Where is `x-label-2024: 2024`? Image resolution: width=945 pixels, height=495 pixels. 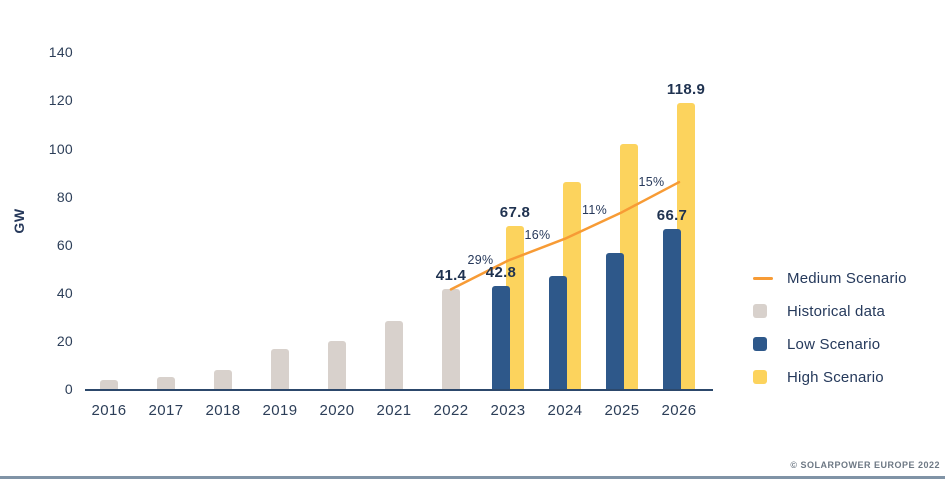 x-label-2024: 2024 is located at coordinates (565, 410).